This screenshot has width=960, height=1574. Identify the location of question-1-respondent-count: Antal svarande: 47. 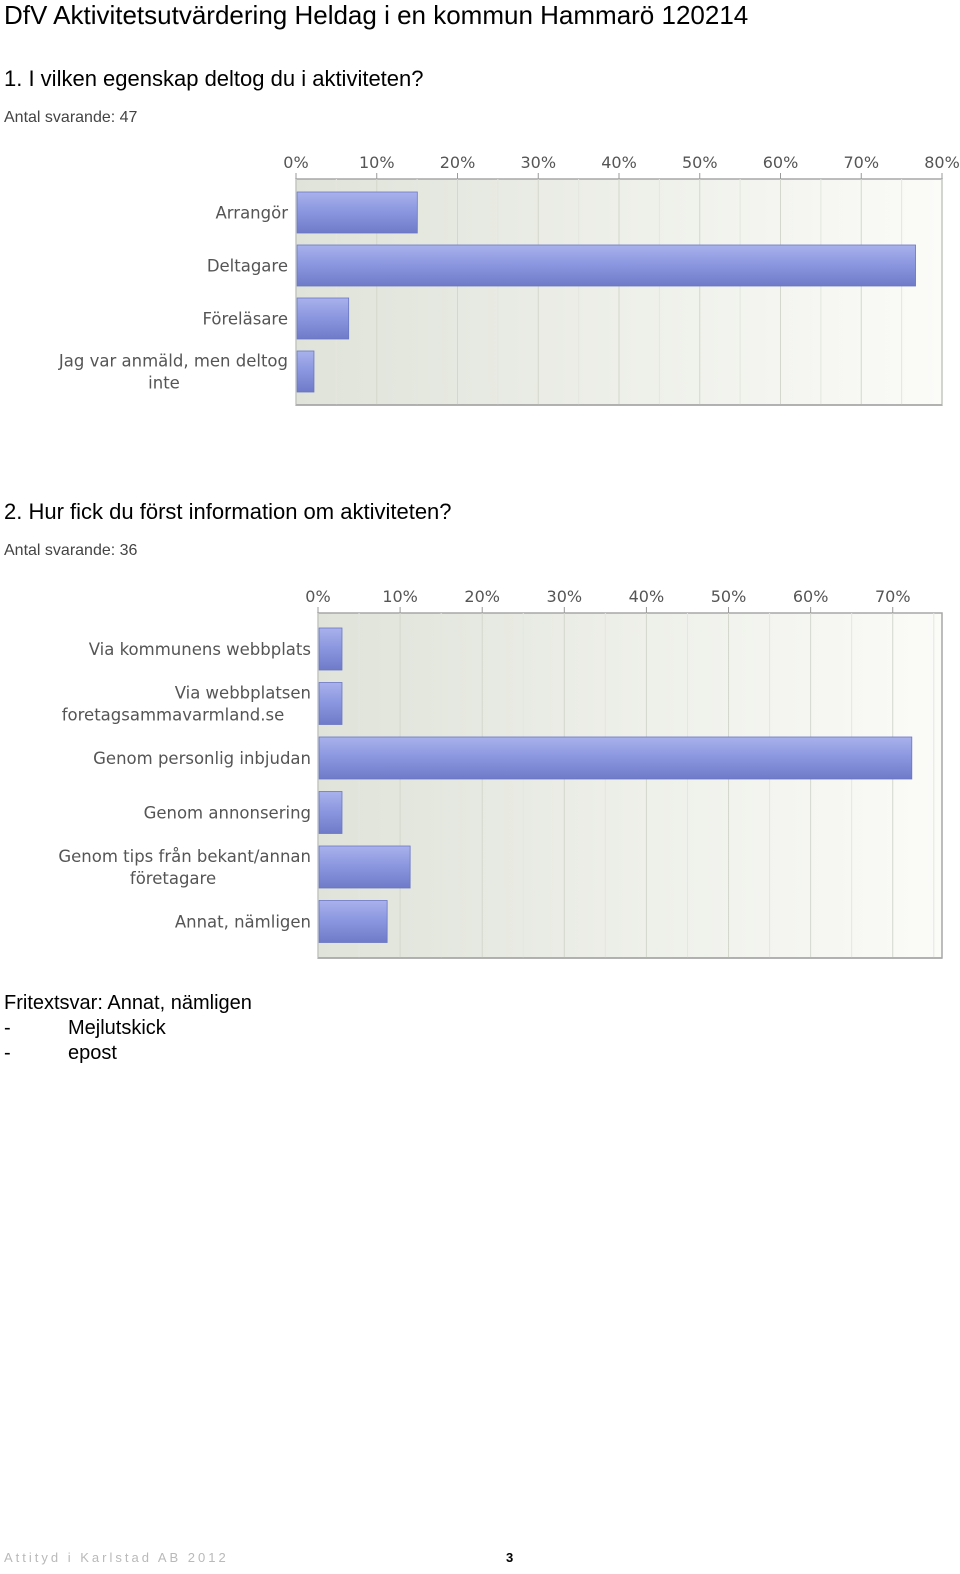
(71, 117).